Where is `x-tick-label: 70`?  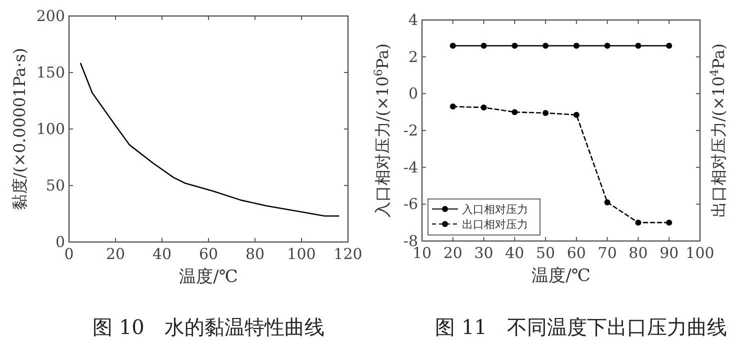 x-tick-label: 70 is located at coordinates (607, 253).